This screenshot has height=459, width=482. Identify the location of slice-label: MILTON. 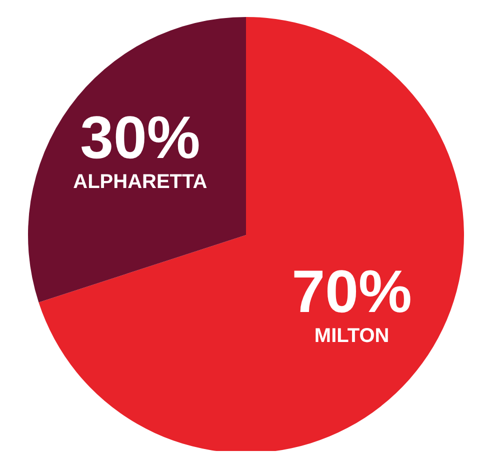
(352, 335).